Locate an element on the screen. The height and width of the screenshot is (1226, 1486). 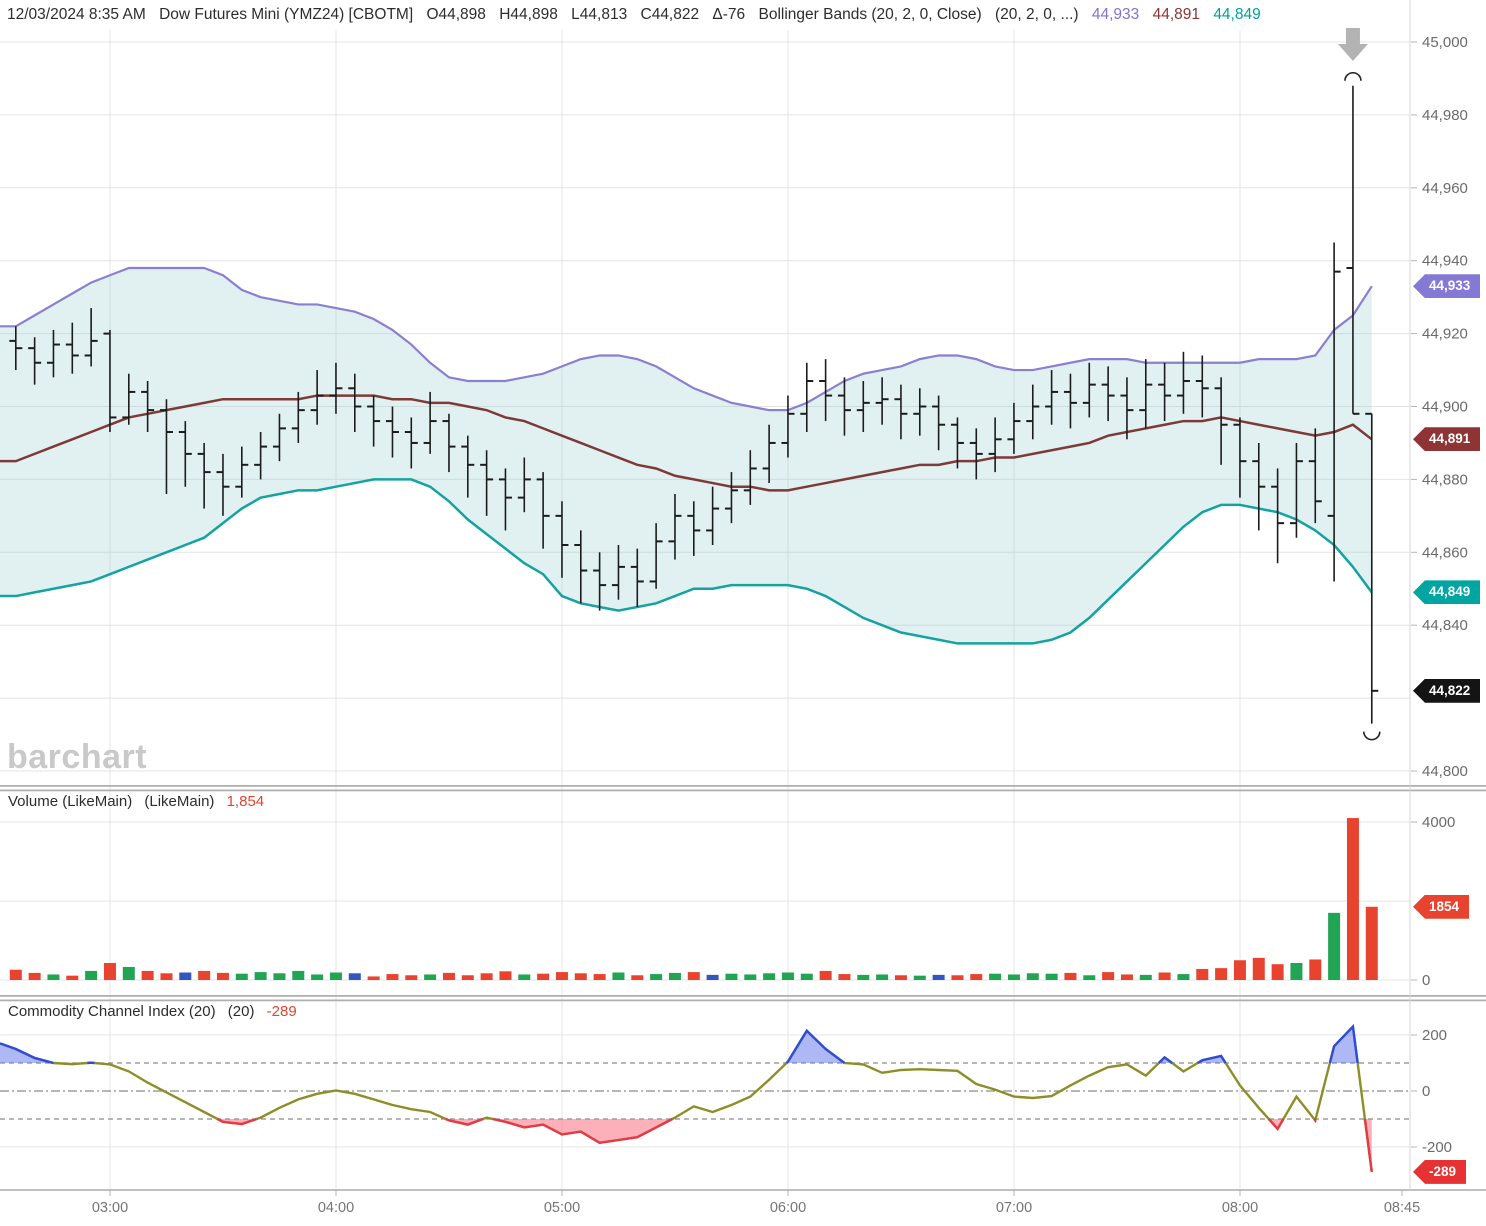
cci-line is located at coordinates (686, 1098).